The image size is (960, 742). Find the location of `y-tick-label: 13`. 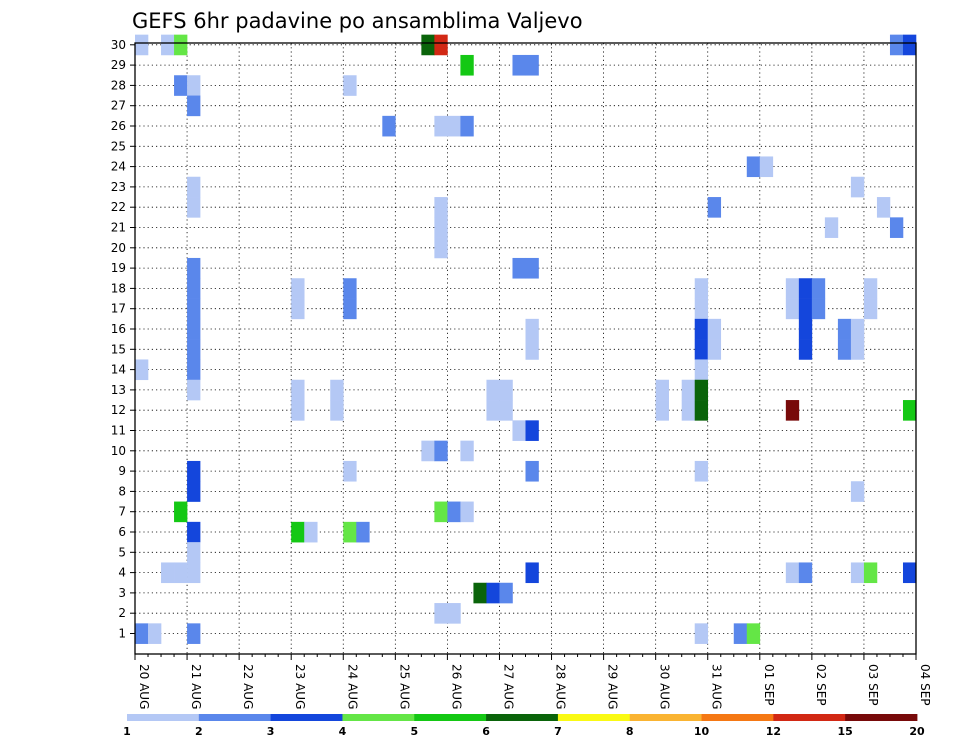

y-tick-label: 13 is located at coordinates (118, 390).